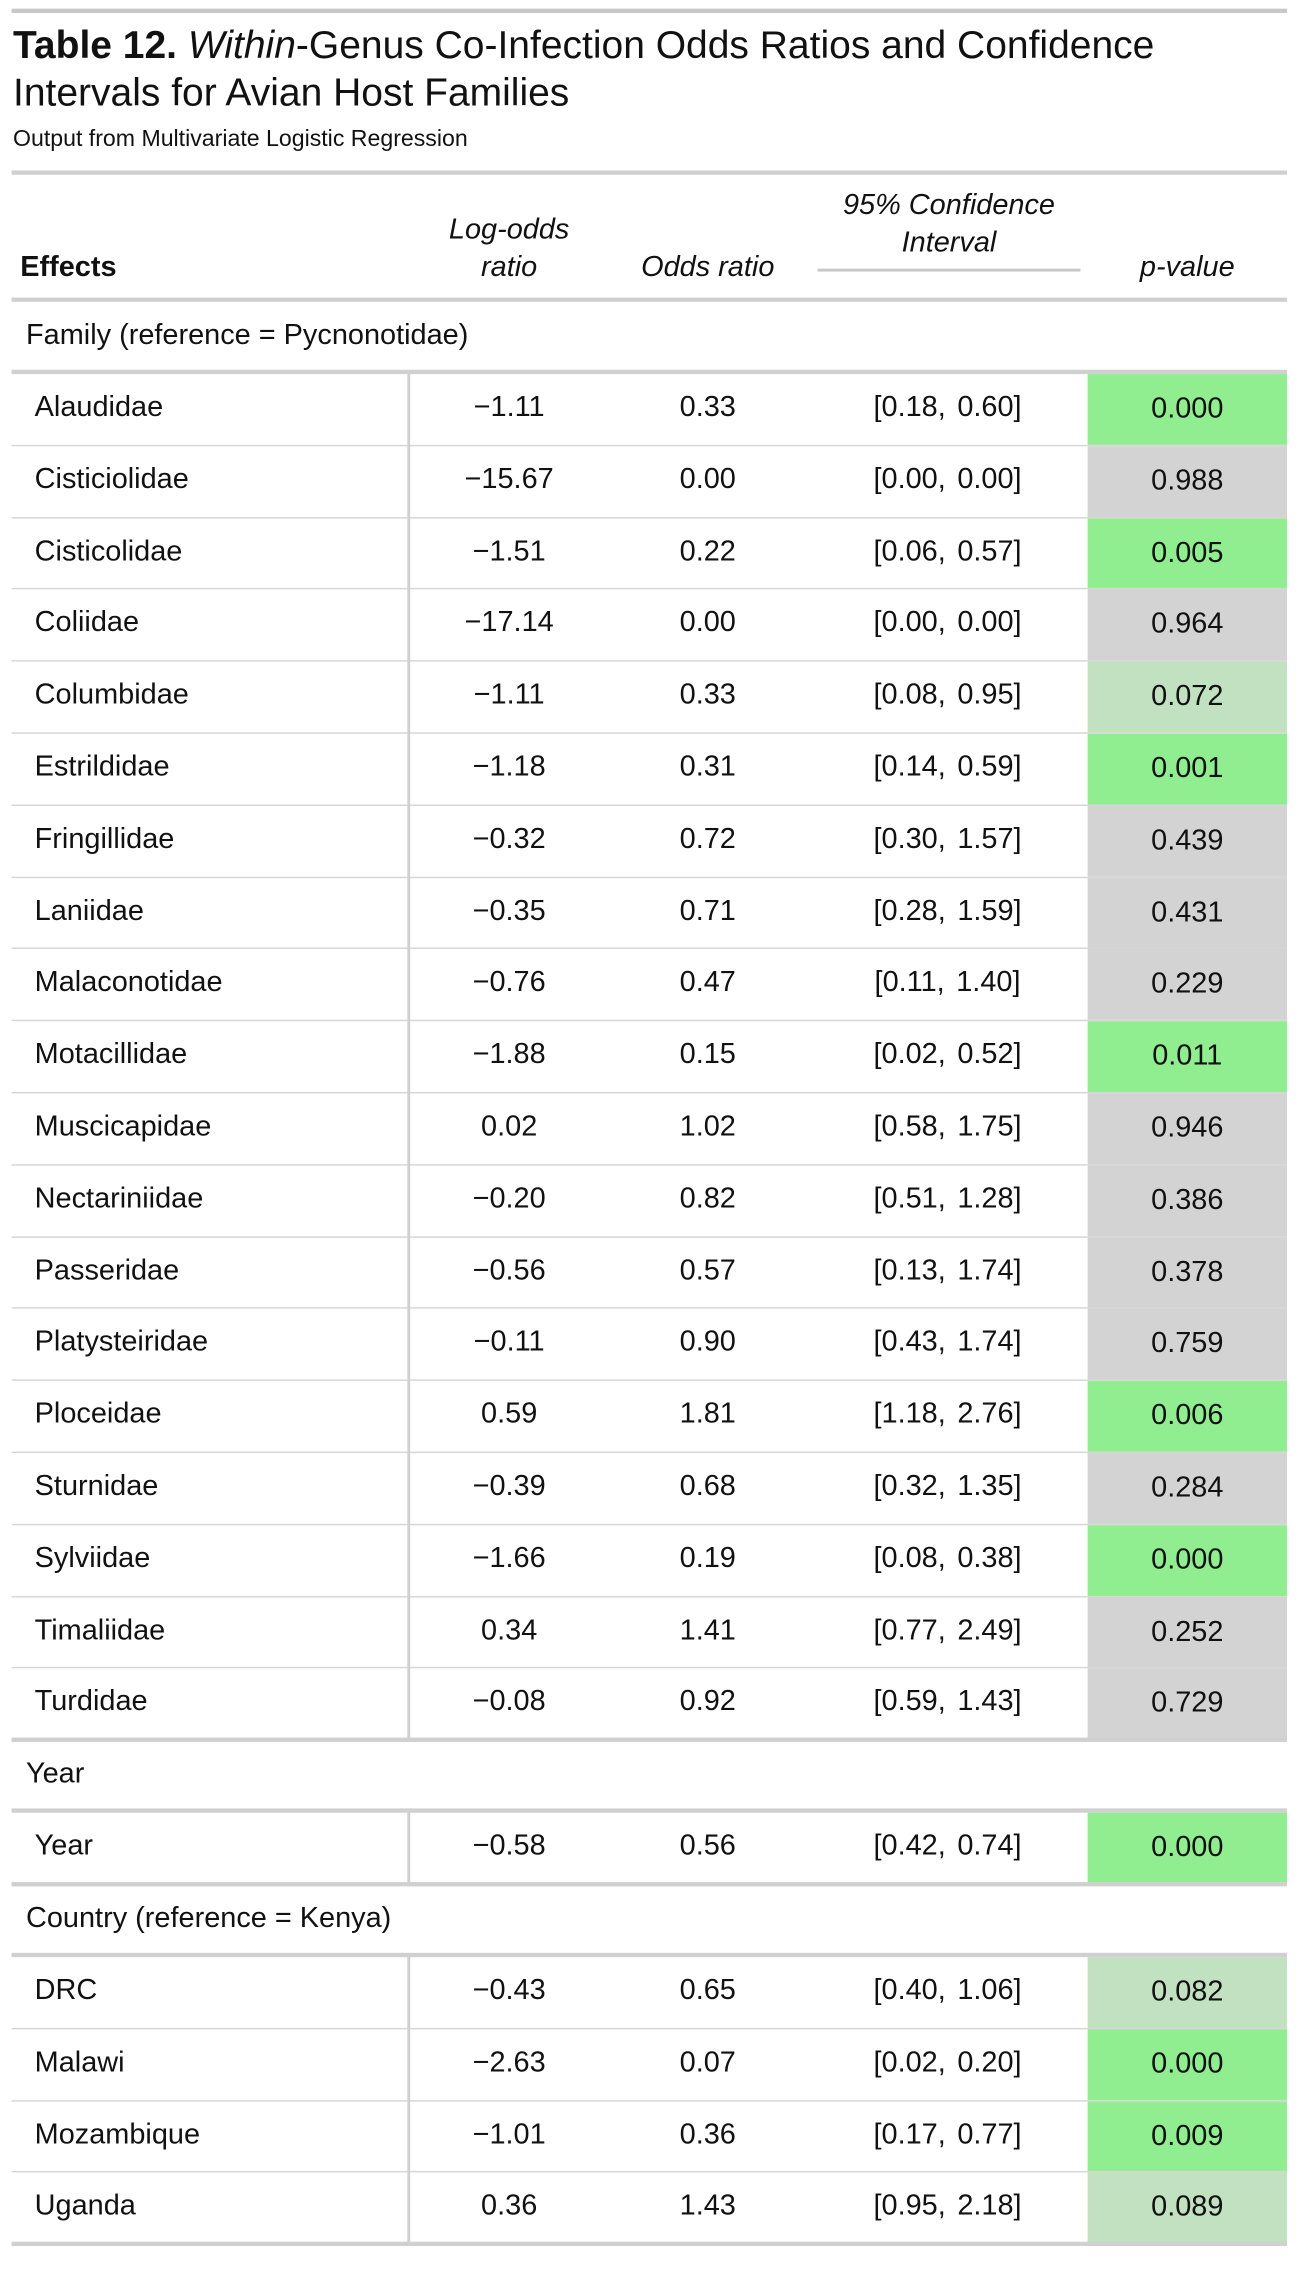 This screenshot has width=1300, height=2269. I want to click on log-odds-cell: −17.14, so click(509, 623).